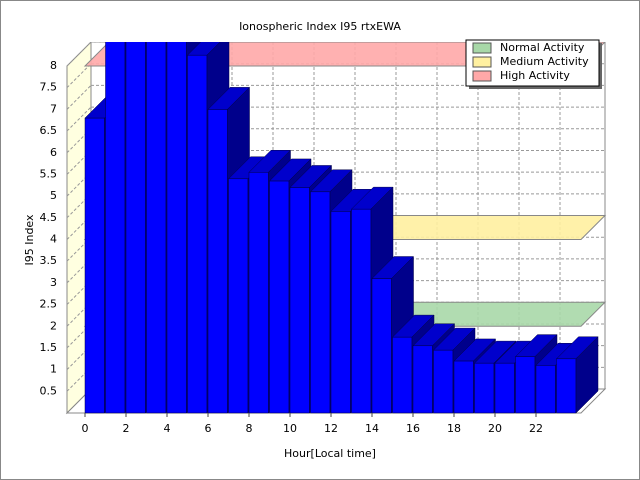 Image resolution: width=640 pixels, height=480 pixels. What do you see at coordinates (49, 173) in the screenshot?
I see `y-tick-label: 5.5` at bounding box center [49, 173].